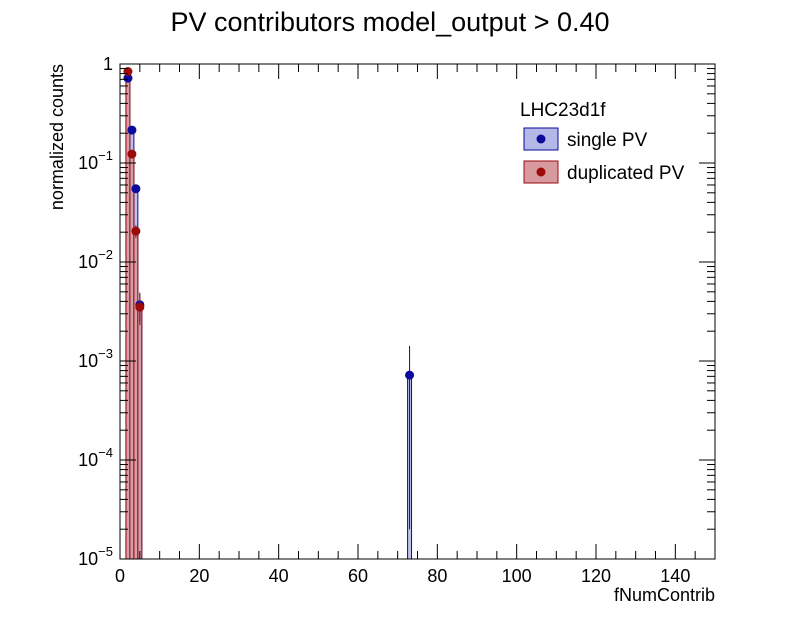  Describe the element at coordinates (596, 576) in the screenshot. I see `x-tick-label: 120` at that location.